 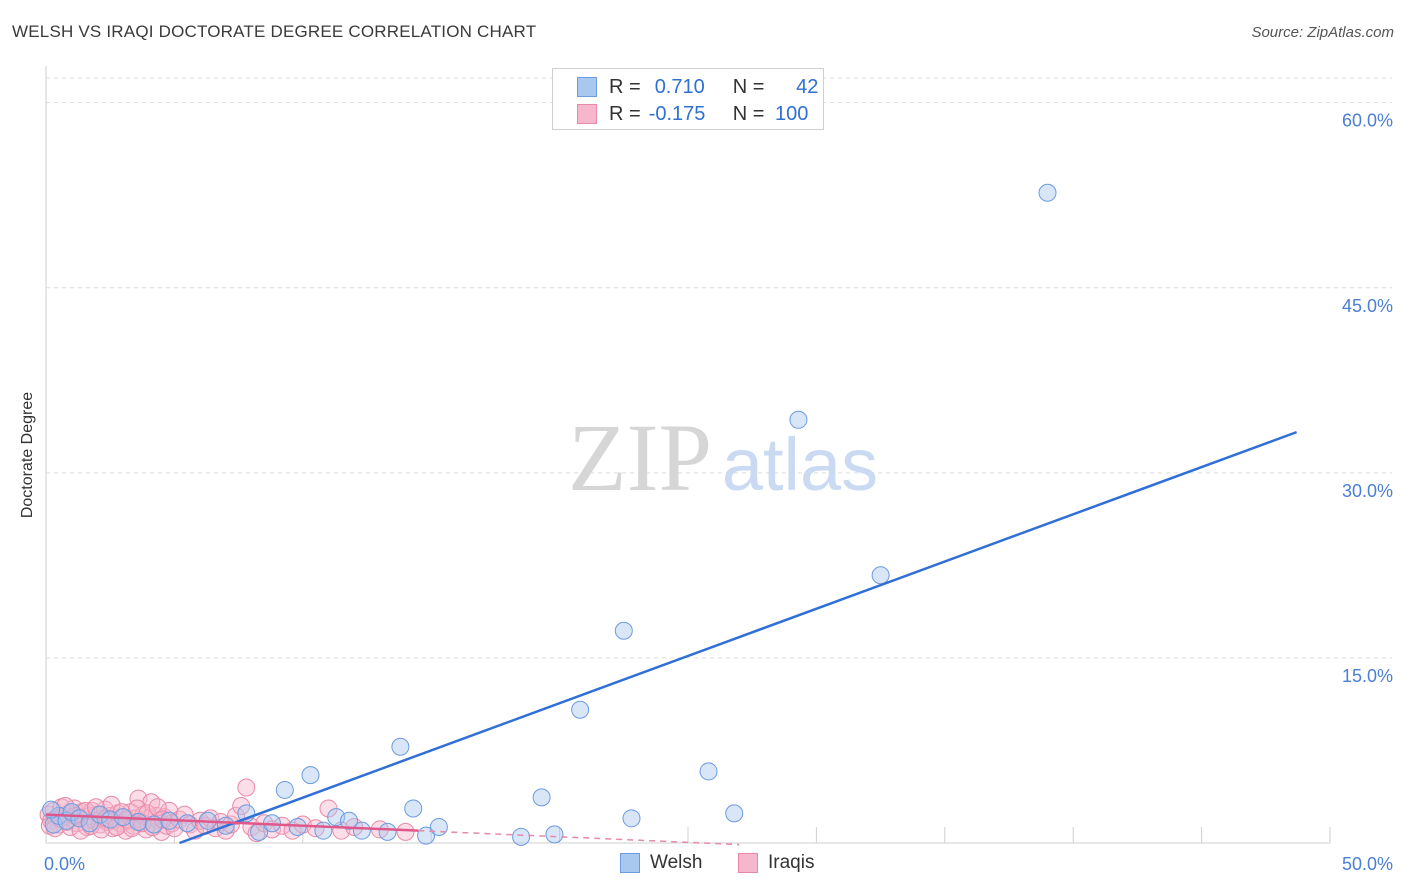 What do you see at coordinates (807, 86) in the screenshot?
I see `legend-n-value: 42` at bounding box center [807, 86].